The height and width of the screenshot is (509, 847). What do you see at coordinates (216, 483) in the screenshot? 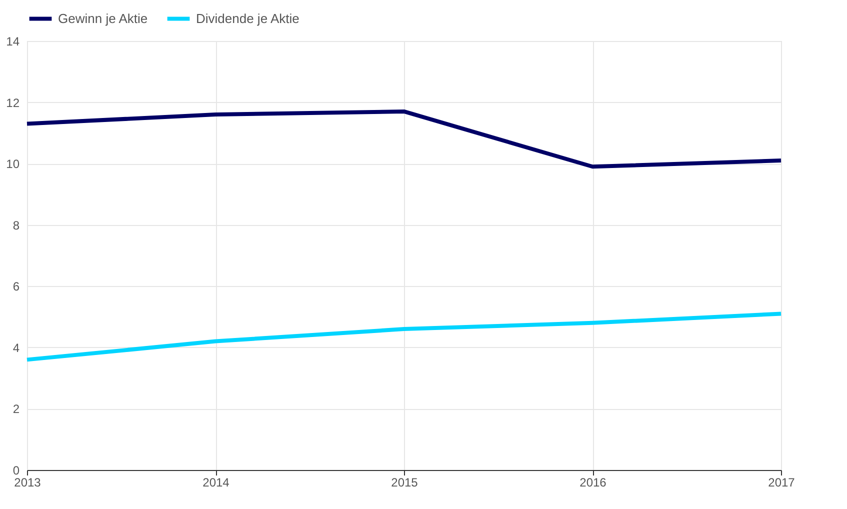
I see `x-tick-label: 2014` at bounding box center [216, 483].